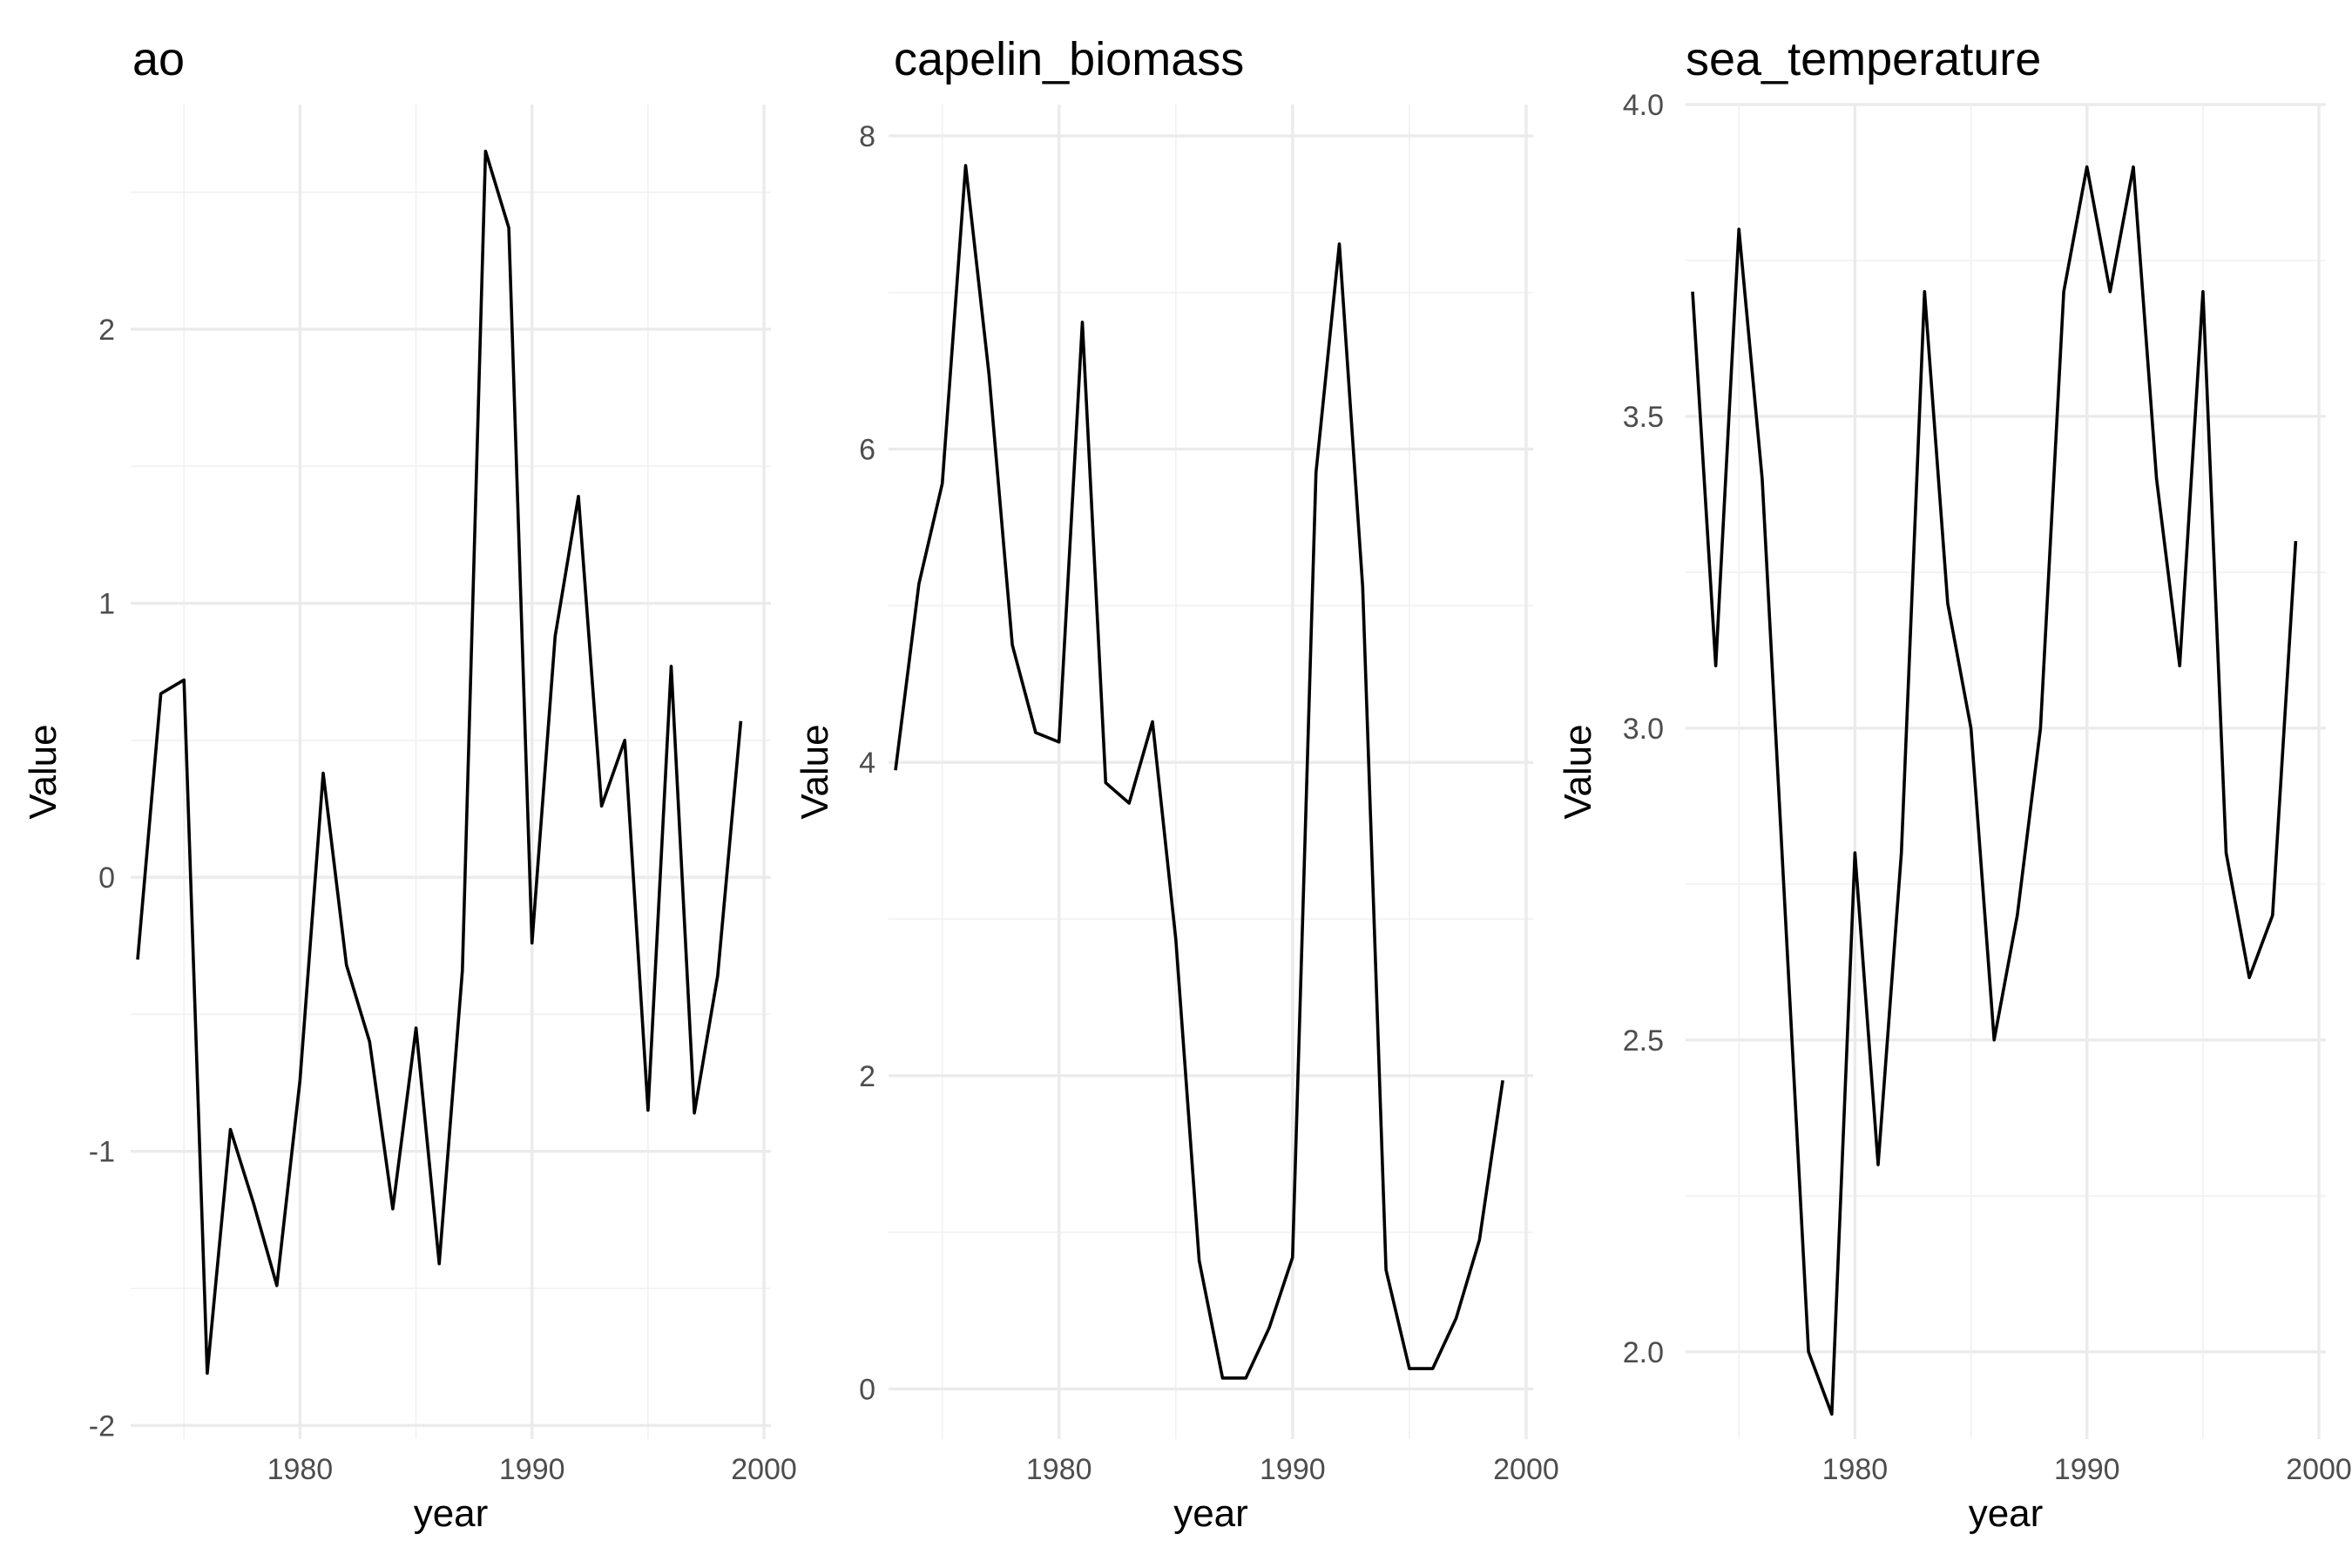 This screenshot has width=2352, height=1568. I want to click on panel-title: ao, so click(158, 59).